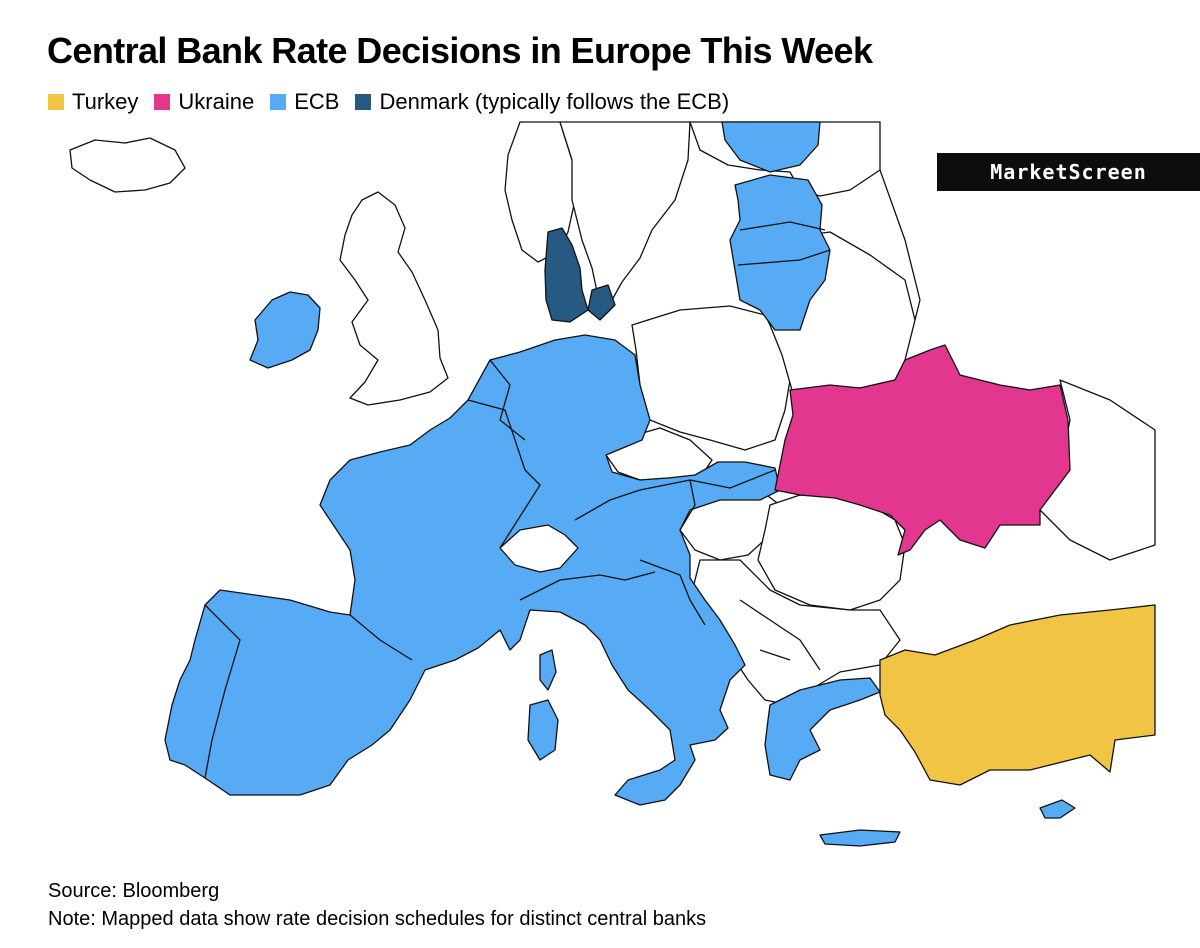  I want to click on legend-item-ukraine: Ukraine, so click(204, 102).